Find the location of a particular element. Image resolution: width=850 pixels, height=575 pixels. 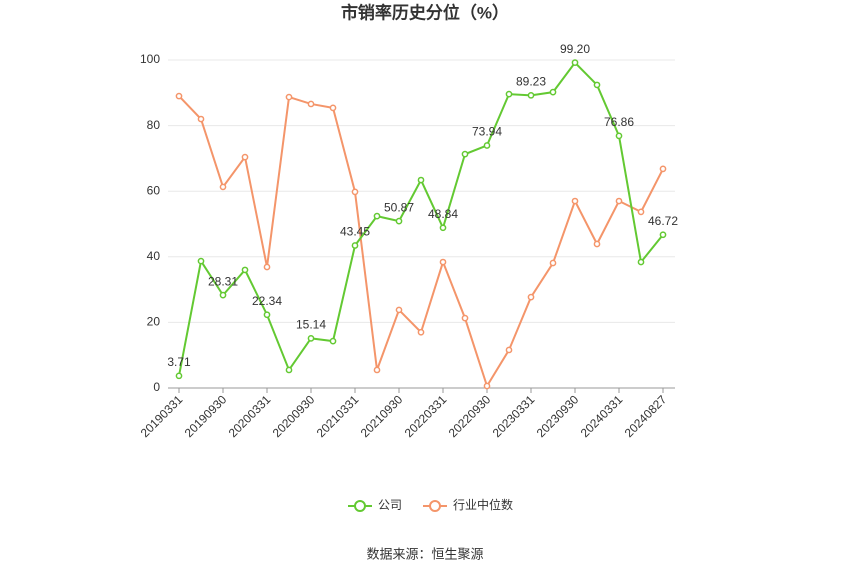

x-tick-label: 20240827 is located at coordinates (646, 416).